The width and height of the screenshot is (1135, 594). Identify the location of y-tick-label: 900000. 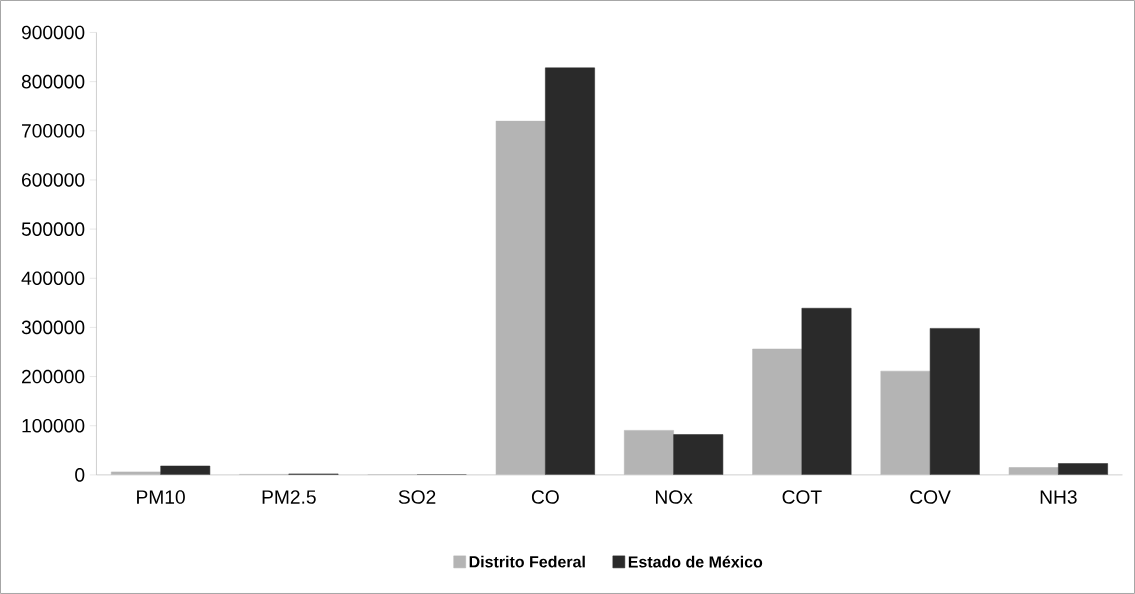
(53, 32).